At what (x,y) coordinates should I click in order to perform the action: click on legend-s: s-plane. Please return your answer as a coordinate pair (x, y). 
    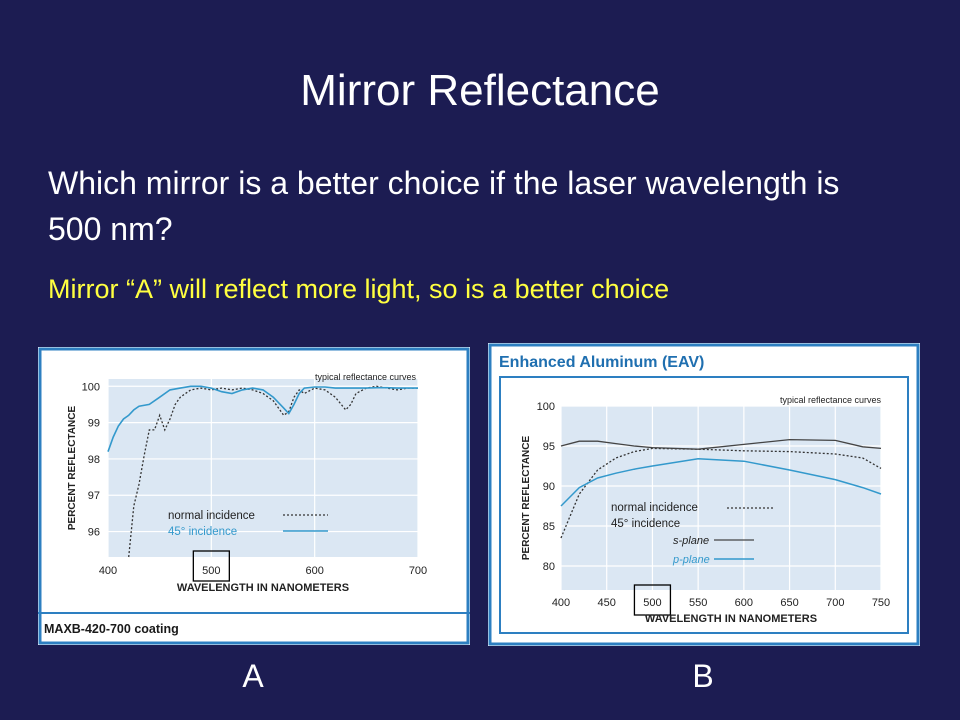
    Looking at the image, I should click on (691, 541).